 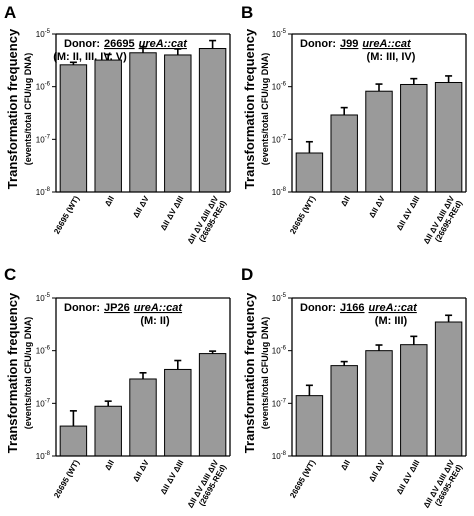 I want to click on y-tick-label: 10⁻⁵, so click(x=43, y=34).